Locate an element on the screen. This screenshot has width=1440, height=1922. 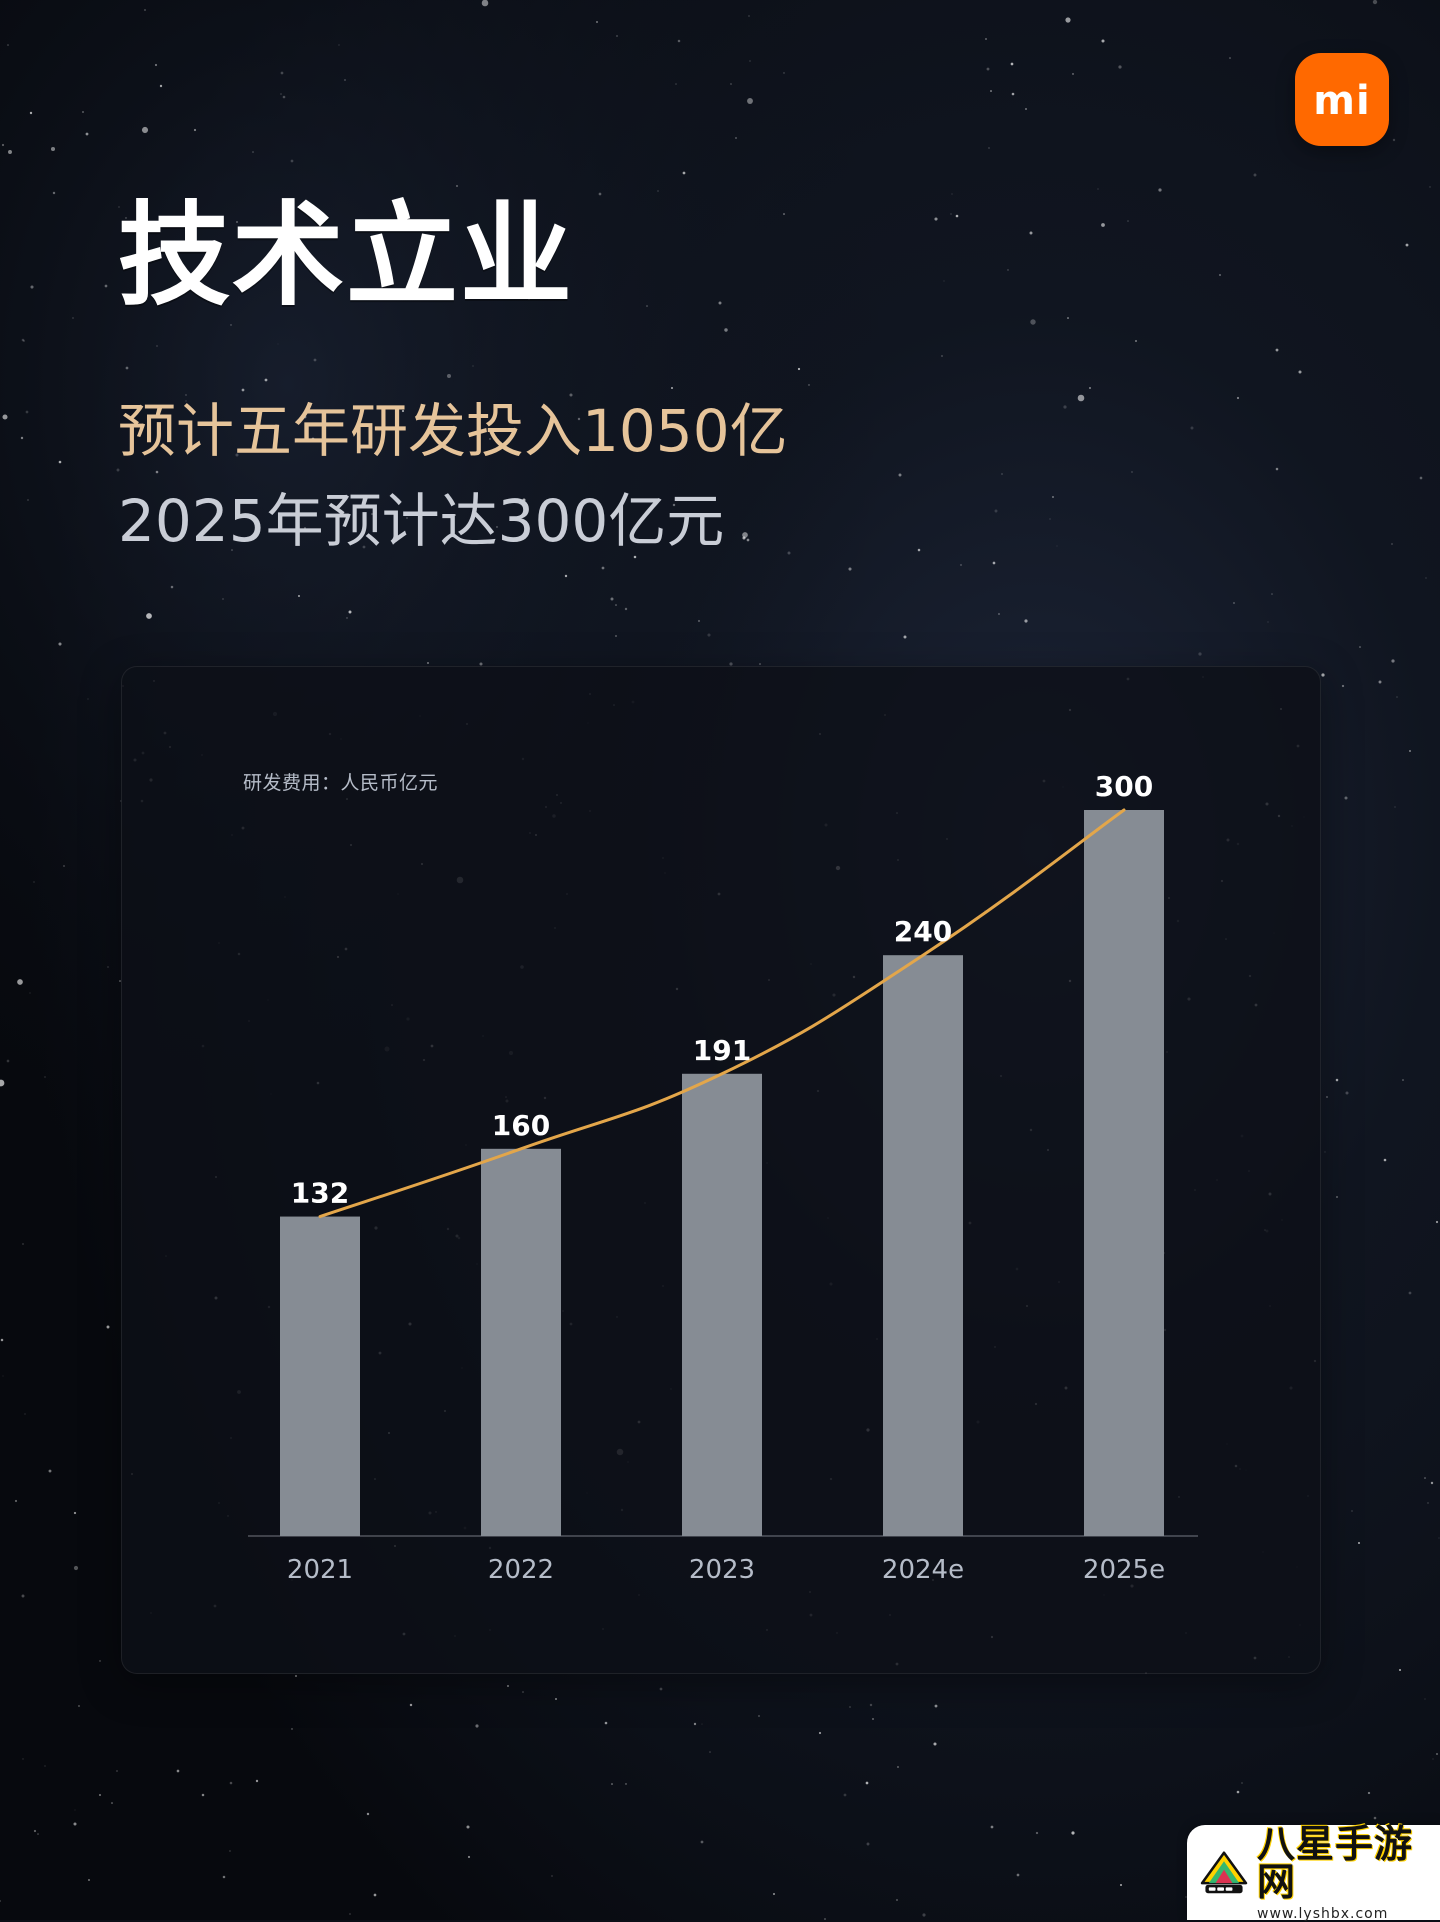
data-label-2025e: 300 is located at coordinates (1124, 786).